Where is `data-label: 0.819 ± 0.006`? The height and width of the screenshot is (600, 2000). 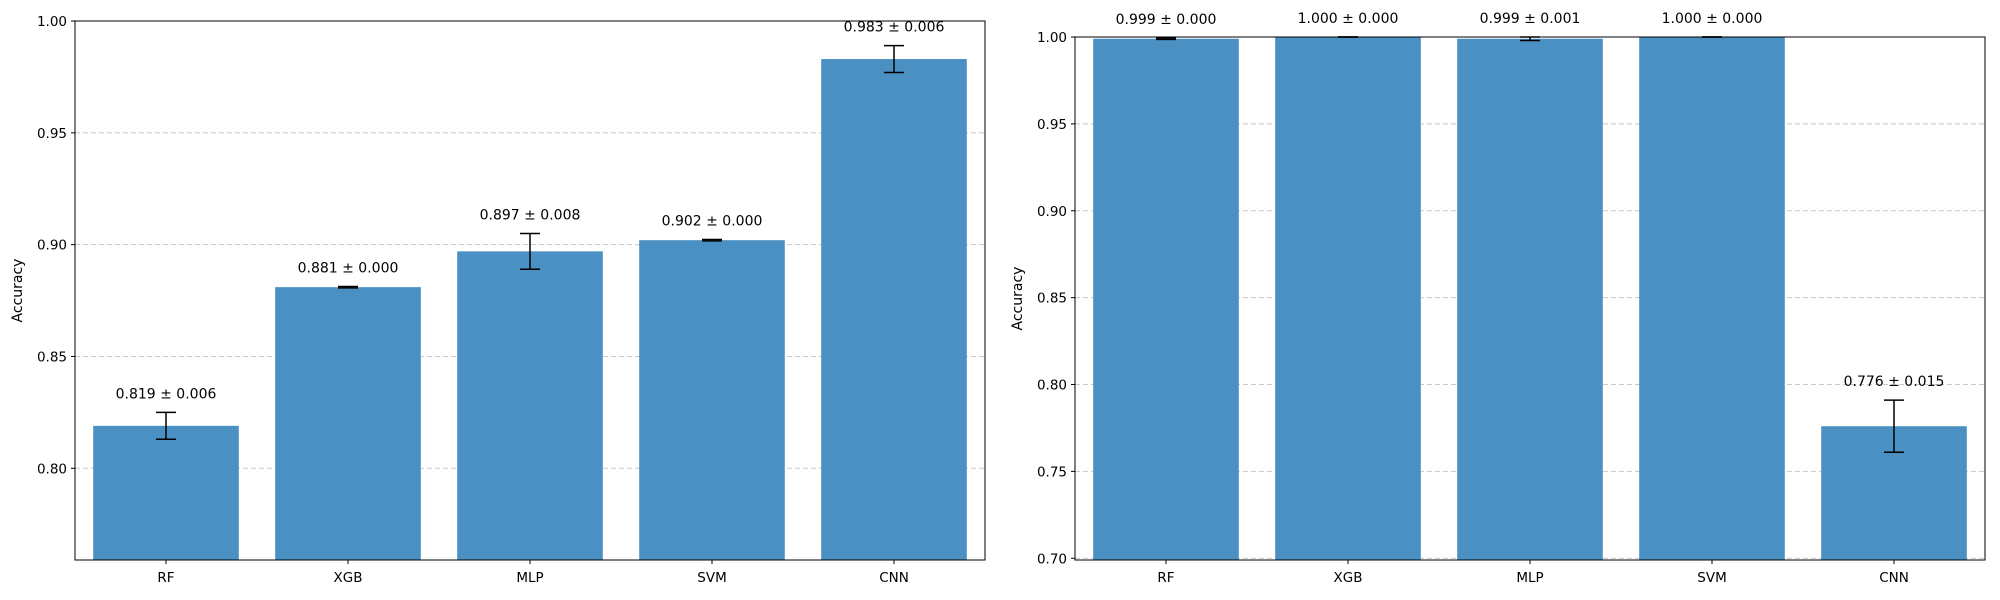
data-label: 0.819 ± 0.006 is located at coordinates (166, 394).